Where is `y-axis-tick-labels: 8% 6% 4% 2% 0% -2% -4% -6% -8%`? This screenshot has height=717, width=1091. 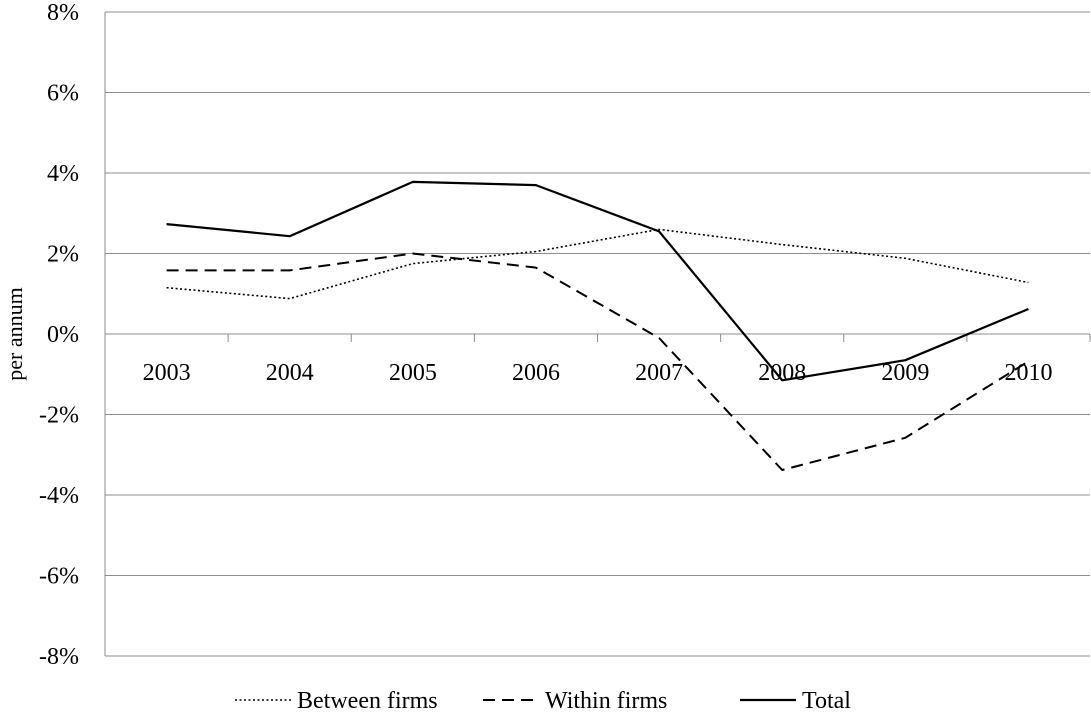 y-axis-tick-labels: 8% 6% 4% 2% 0% -2% -4% -6% -8% is located at coordinates (59, 335).